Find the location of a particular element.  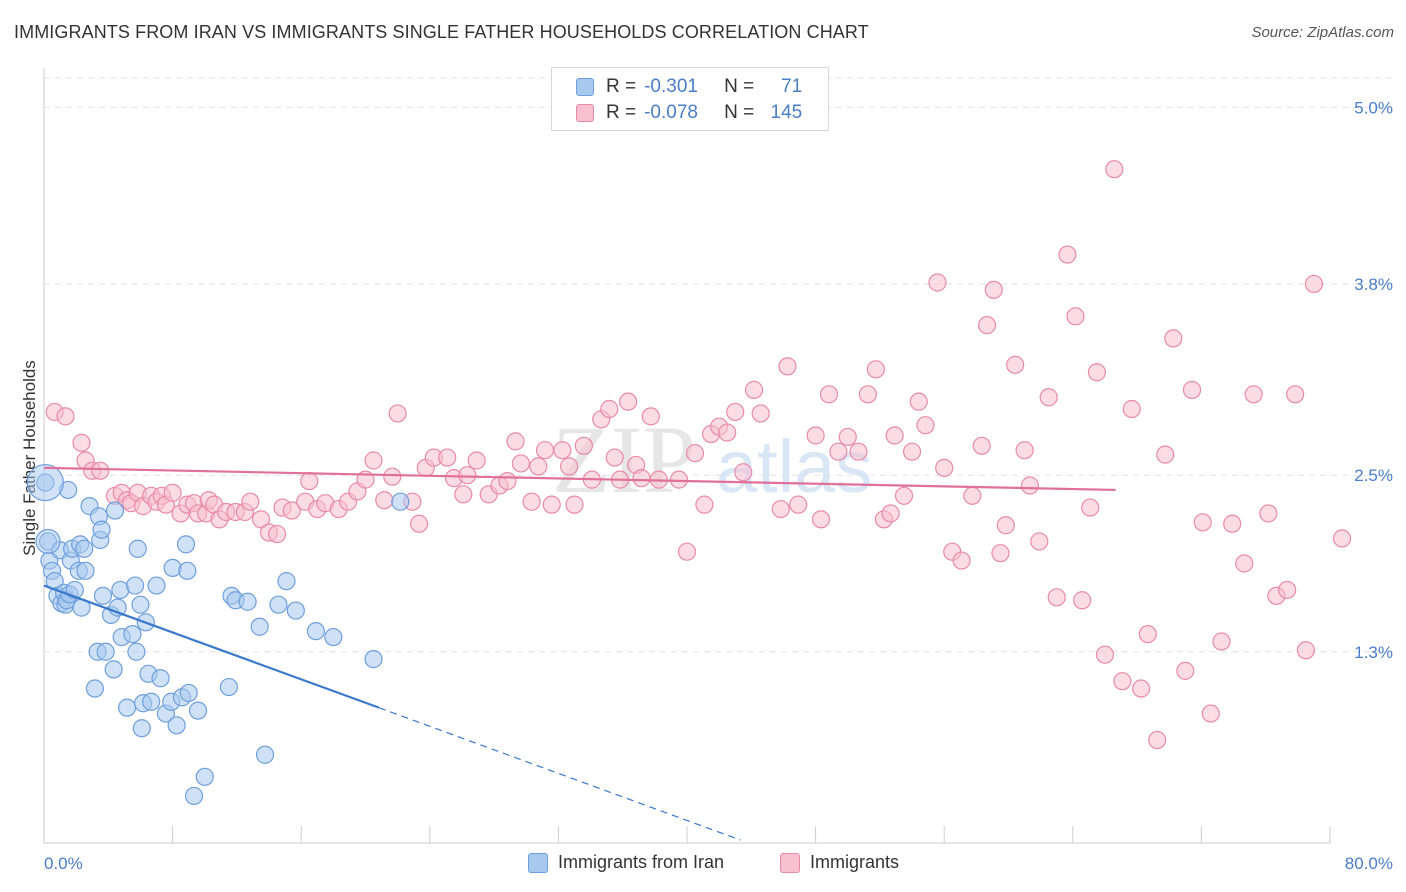

watermark-zip: ZIP is located at coordinates (624, 459).